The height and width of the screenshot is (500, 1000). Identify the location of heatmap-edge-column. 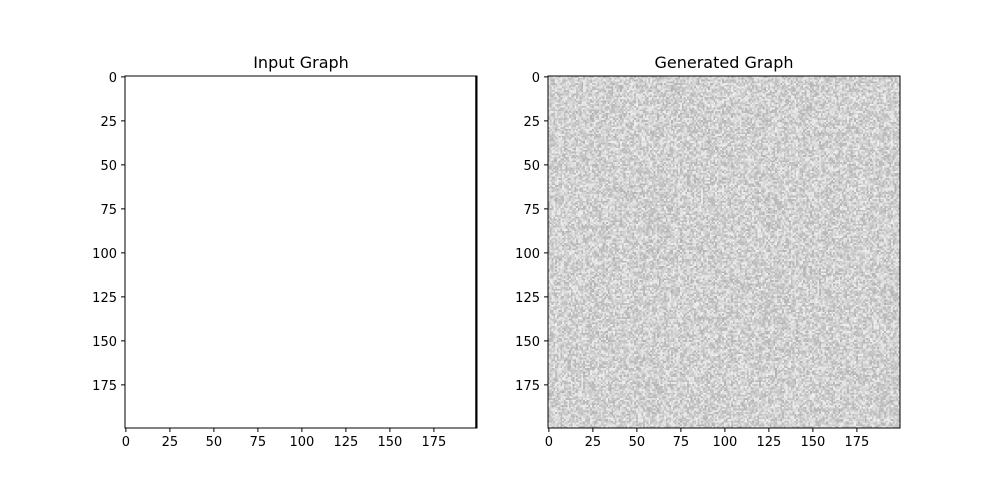
(476, 252).